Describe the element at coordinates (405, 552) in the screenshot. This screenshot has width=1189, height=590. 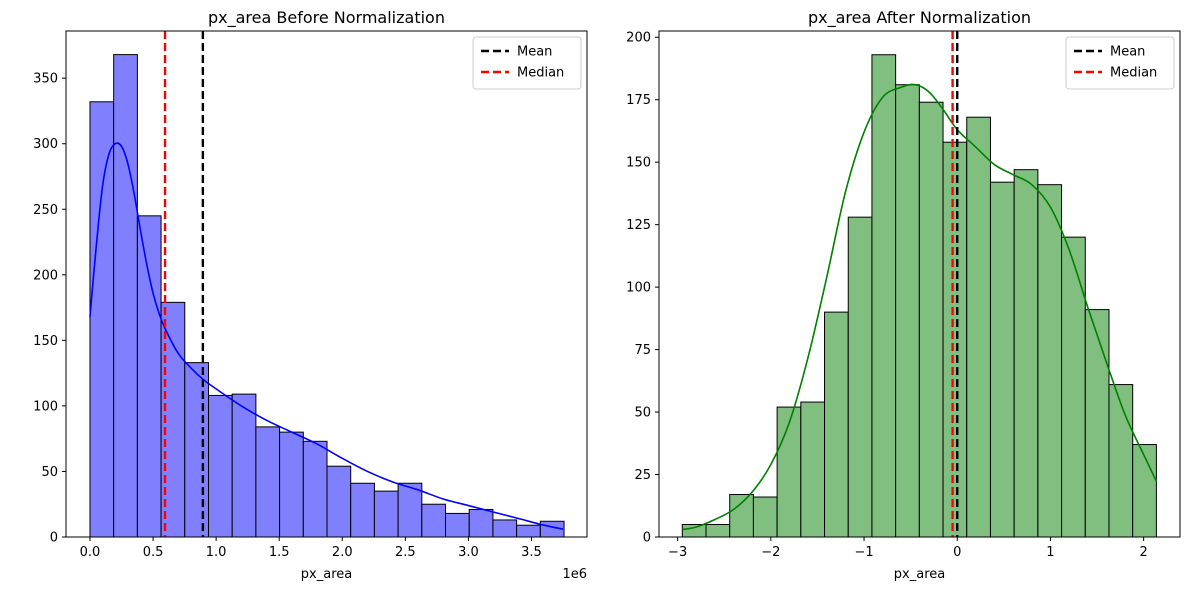
I see `x-tick-label: 2.5` at that location.